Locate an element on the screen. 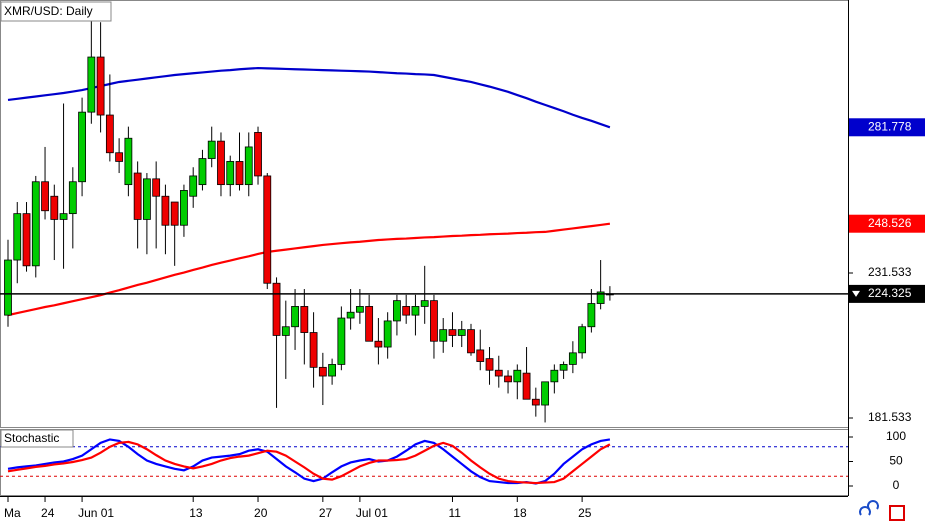 The height and width of the screenshot is (525, 925). title-box is located at coordinates (56, 11).